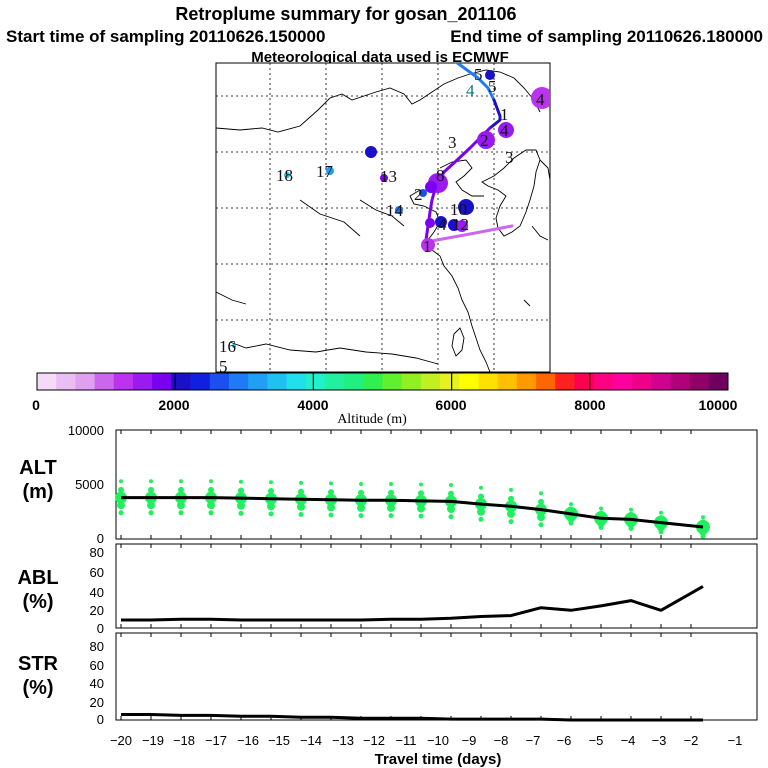 This screenshot has width=768, height=768. Describe the element at coordinates (165, 36) in the screenshot. I see `start-time-label: Start time of sampling 20110626.150000` at that location.